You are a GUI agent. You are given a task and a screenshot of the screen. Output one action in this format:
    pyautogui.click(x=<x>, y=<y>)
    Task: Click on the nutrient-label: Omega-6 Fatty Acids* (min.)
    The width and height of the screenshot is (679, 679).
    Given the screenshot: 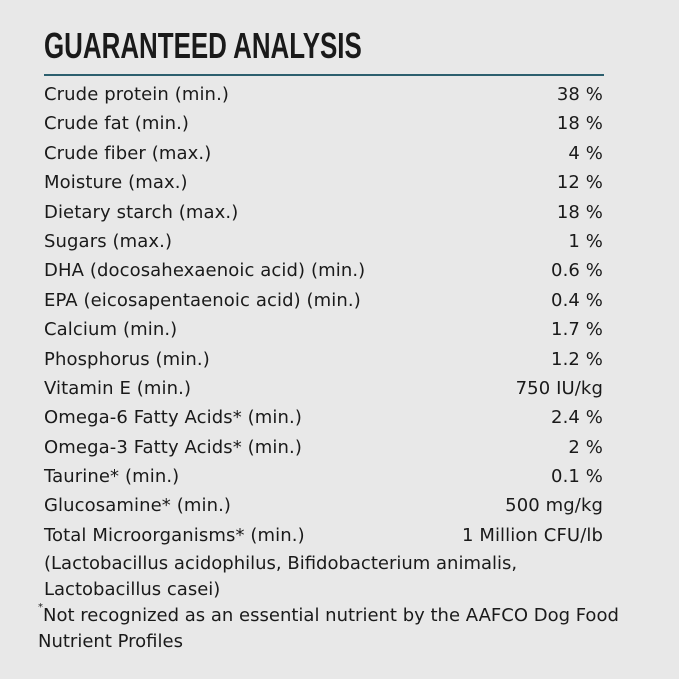 What is the action you would take?
    pyautogui.click(x=173, y=418)
    